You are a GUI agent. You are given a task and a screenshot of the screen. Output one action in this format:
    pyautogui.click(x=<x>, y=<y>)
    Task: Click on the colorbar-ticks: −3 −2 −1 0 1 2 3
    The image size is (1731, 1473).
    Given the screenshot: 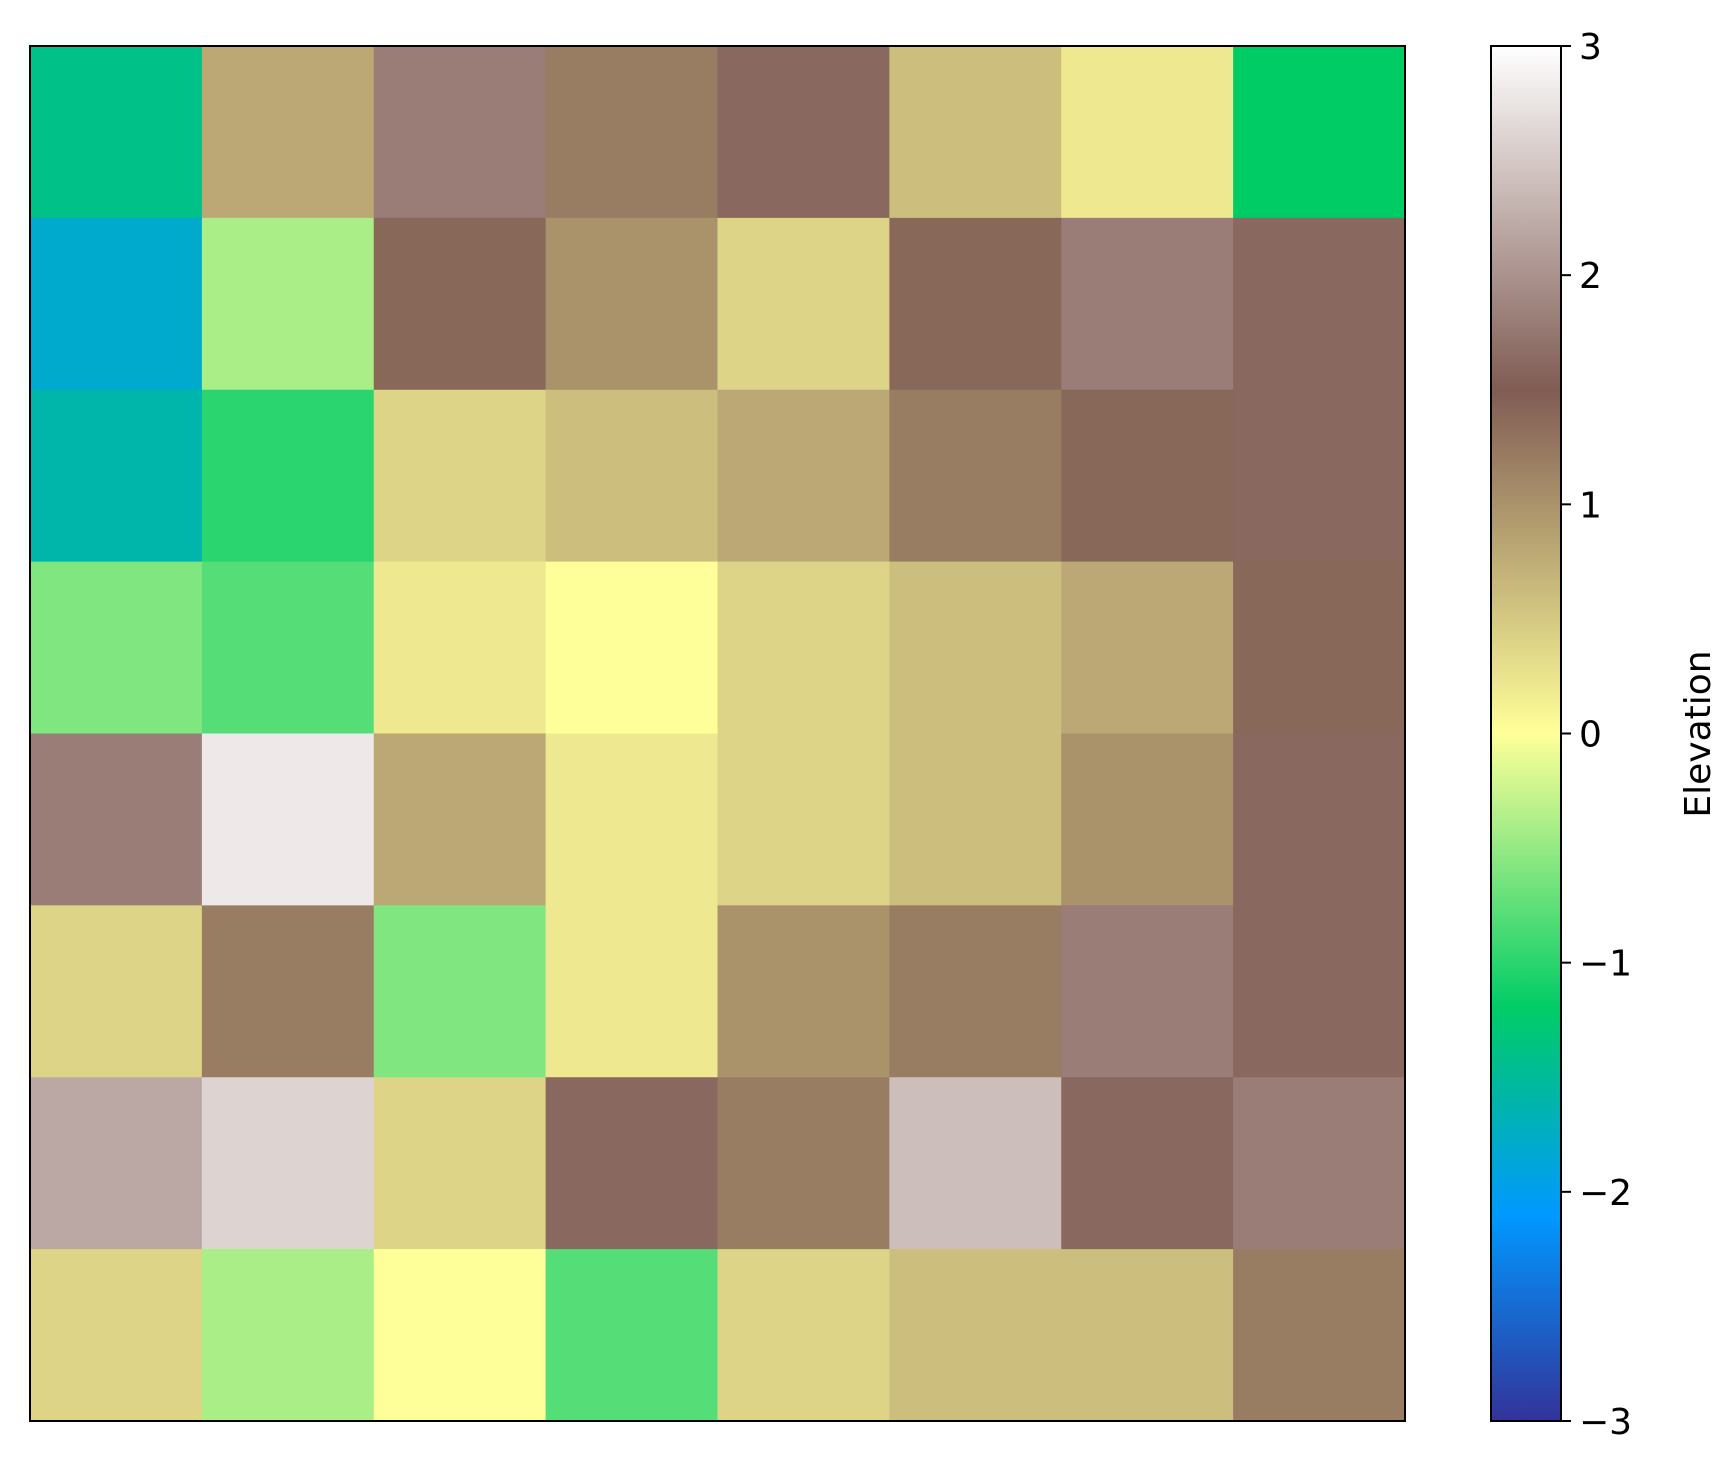 What is the action you would take?
    pyautogui.click(x=1596, y=735)
    